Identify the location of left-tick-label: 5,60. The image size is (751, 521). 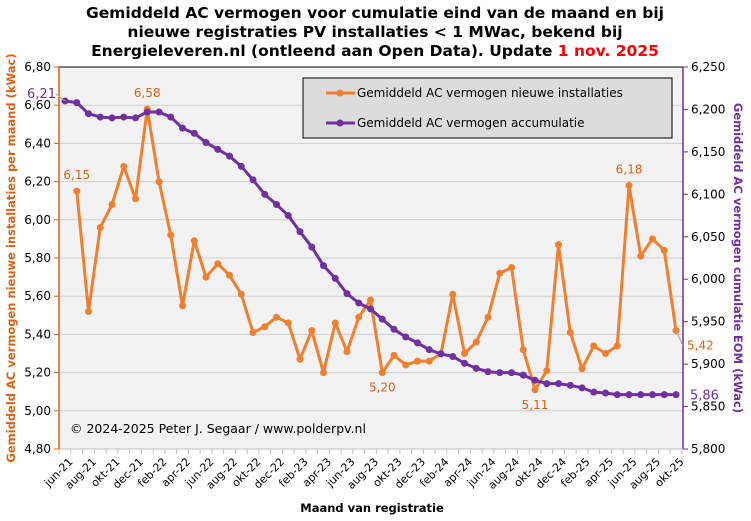
(37, 296).